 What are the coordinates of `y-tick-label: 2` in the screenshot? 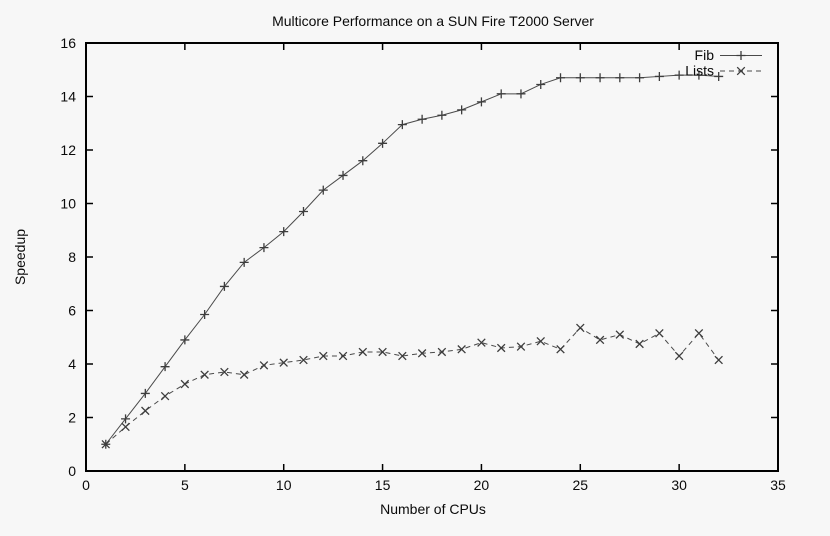 It's located at (72, 418).